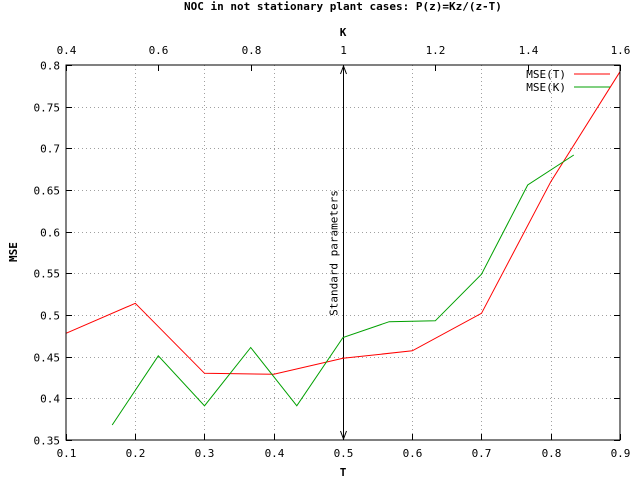 Image resolution: width=640 pixels, height=480 pixels. Describe the element at coordinates (343, 50) in the screenshot. I see `x2-tick-label: 1` at that location.